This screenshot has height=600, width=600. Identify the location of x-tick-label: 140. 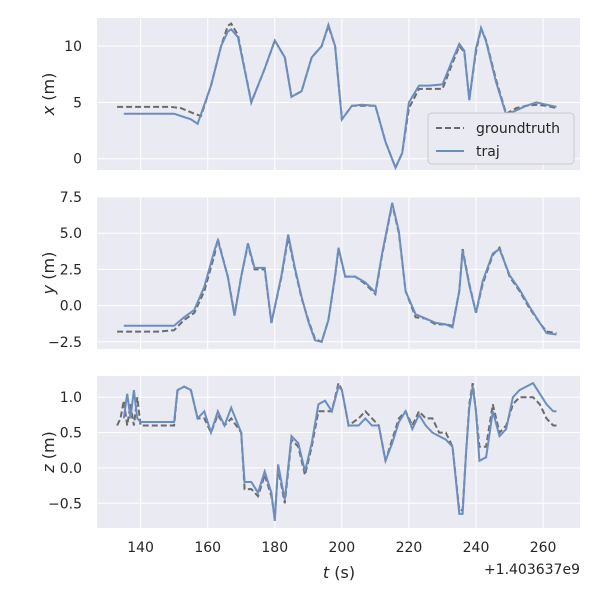
(140, 548).